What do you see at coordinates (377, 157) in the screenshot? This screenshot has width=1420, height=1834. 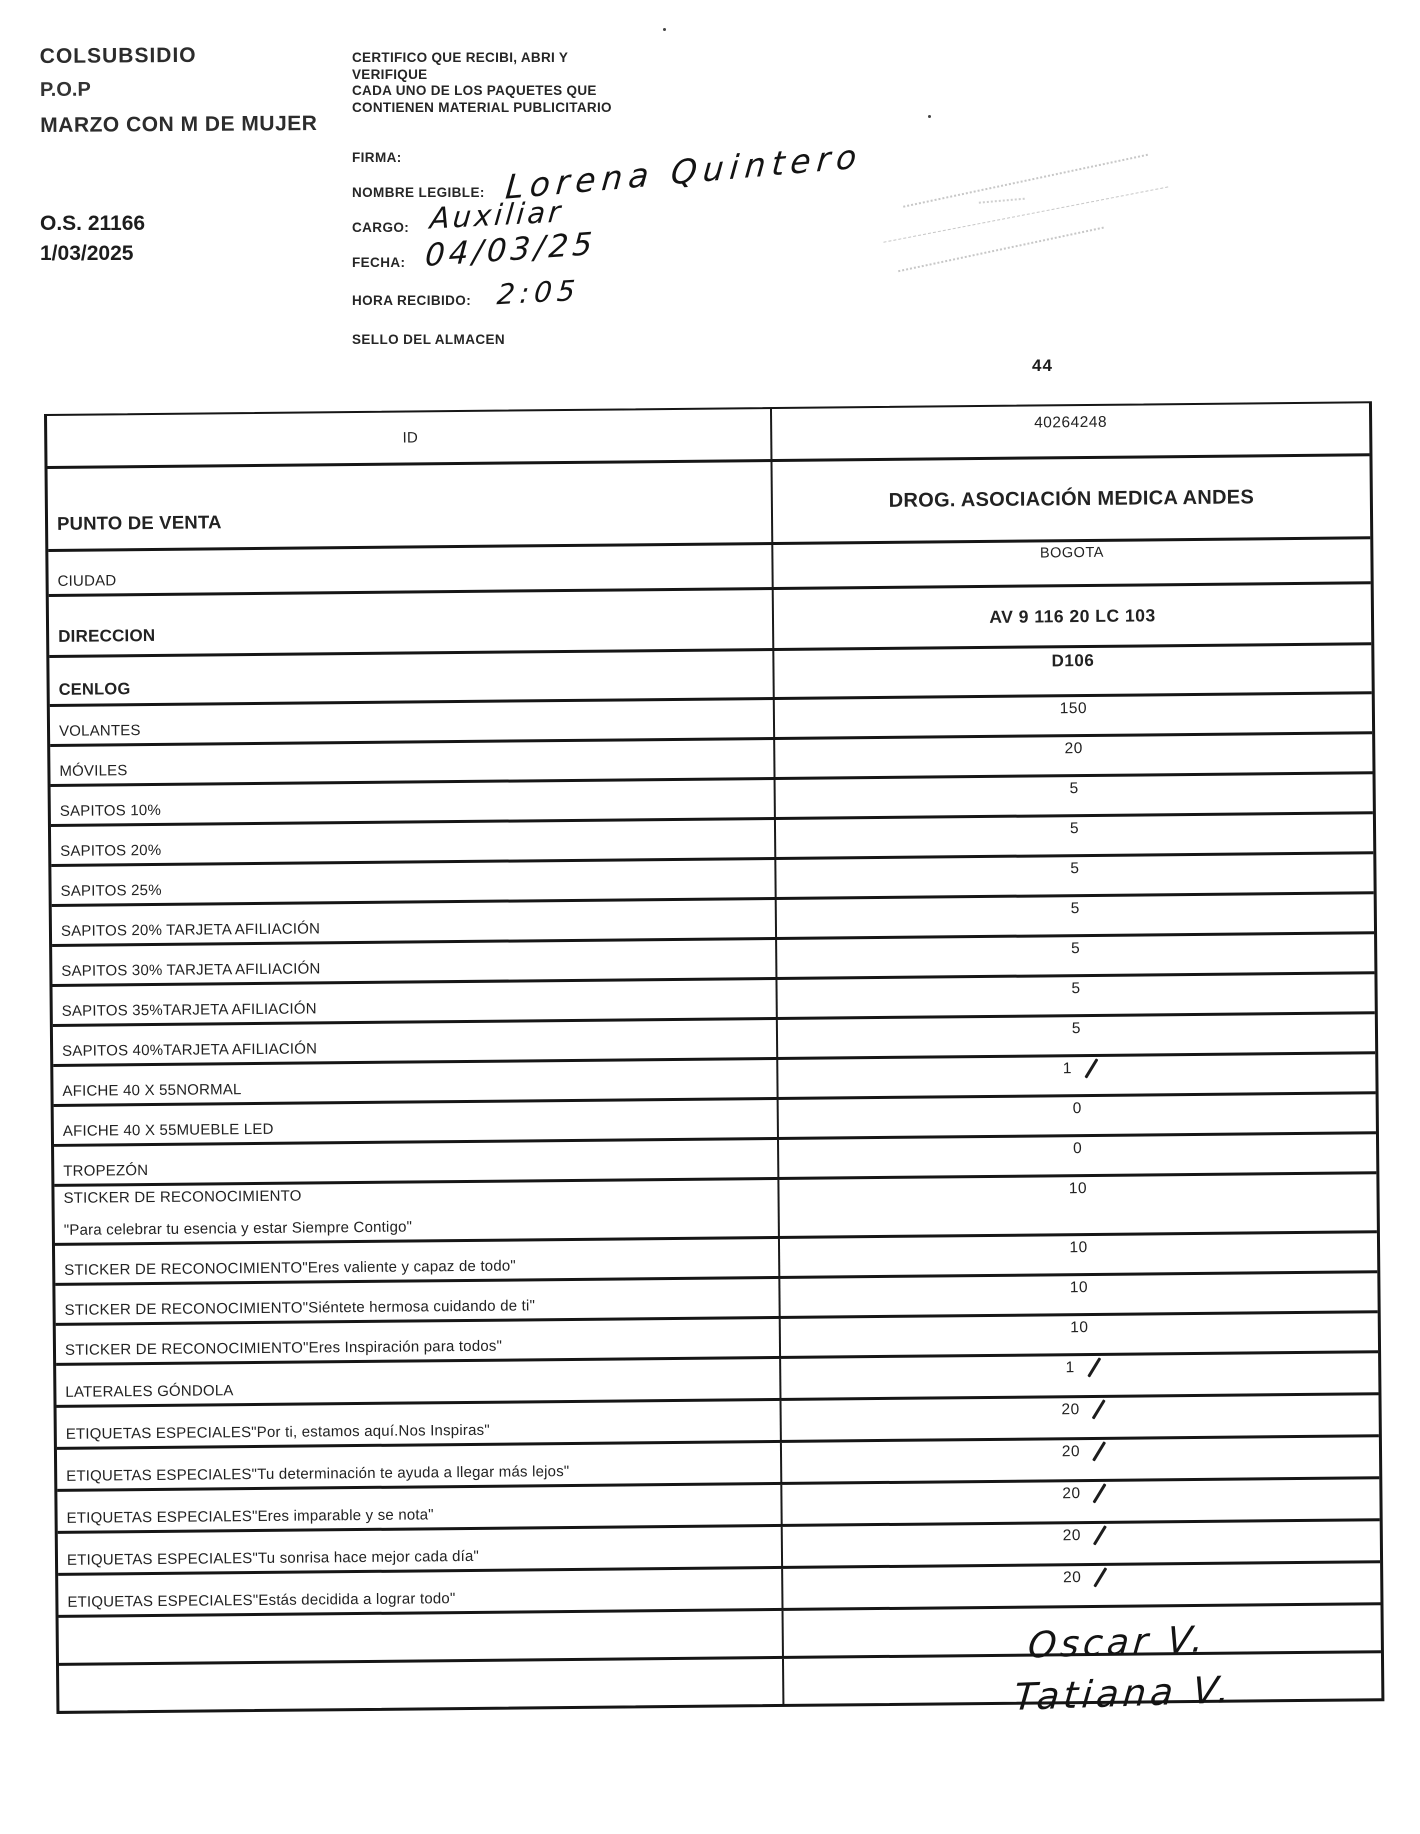 I see `firma-label: FIRMA:` at bounding box center [377, 157].